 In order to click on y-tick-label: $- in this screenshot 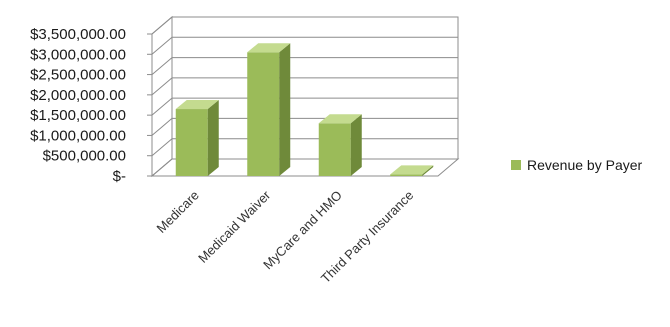, I will do `click(119, 176)`.